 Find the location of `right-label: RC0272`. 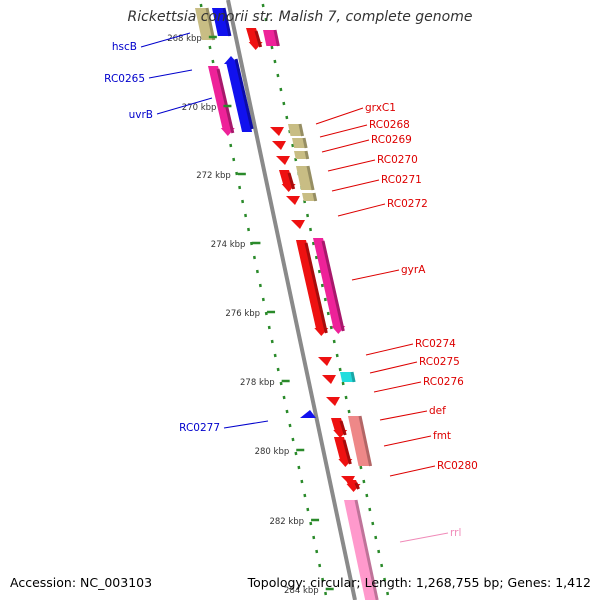

right-label: RC0272 is located at coordinates (407, 204).